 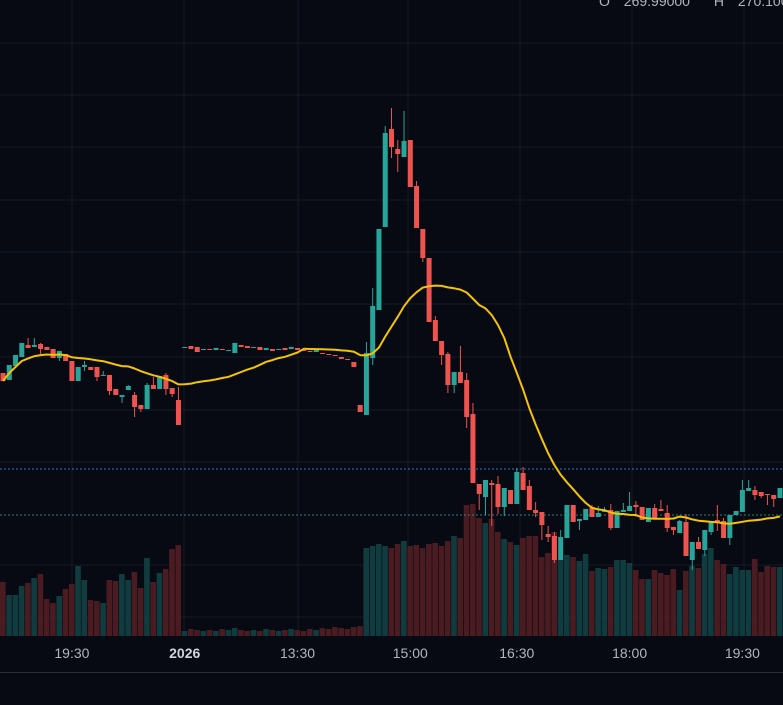 What do you see at coordinates (517, 653) in the screenshot?
I see `time-axis-label: 16:30` at bounding box center [517, 653].